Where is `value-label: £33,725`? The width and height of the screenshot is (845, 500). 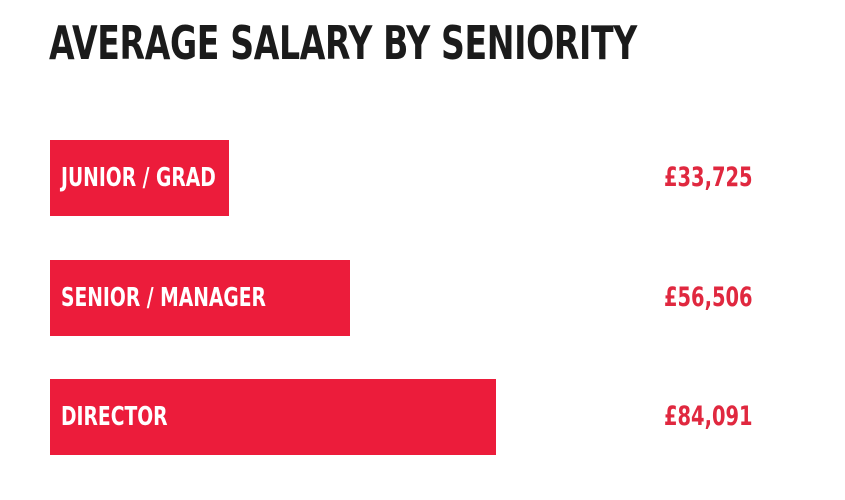
value-label: £33,725 is located at coordinates (708, 177).